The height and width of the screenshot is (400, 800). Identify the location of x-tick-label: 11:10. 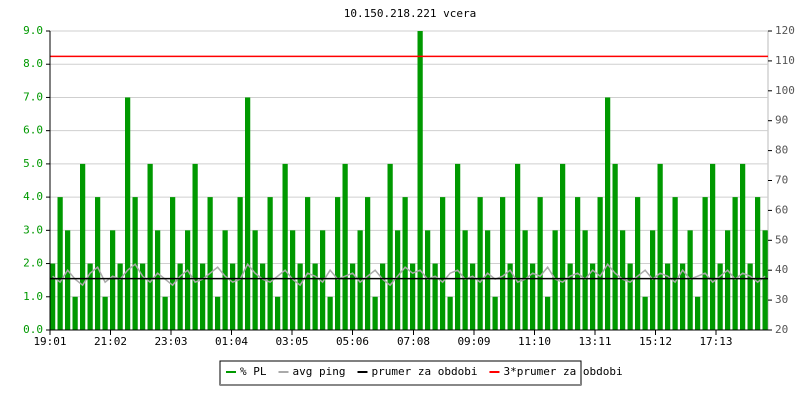
(534, 341).